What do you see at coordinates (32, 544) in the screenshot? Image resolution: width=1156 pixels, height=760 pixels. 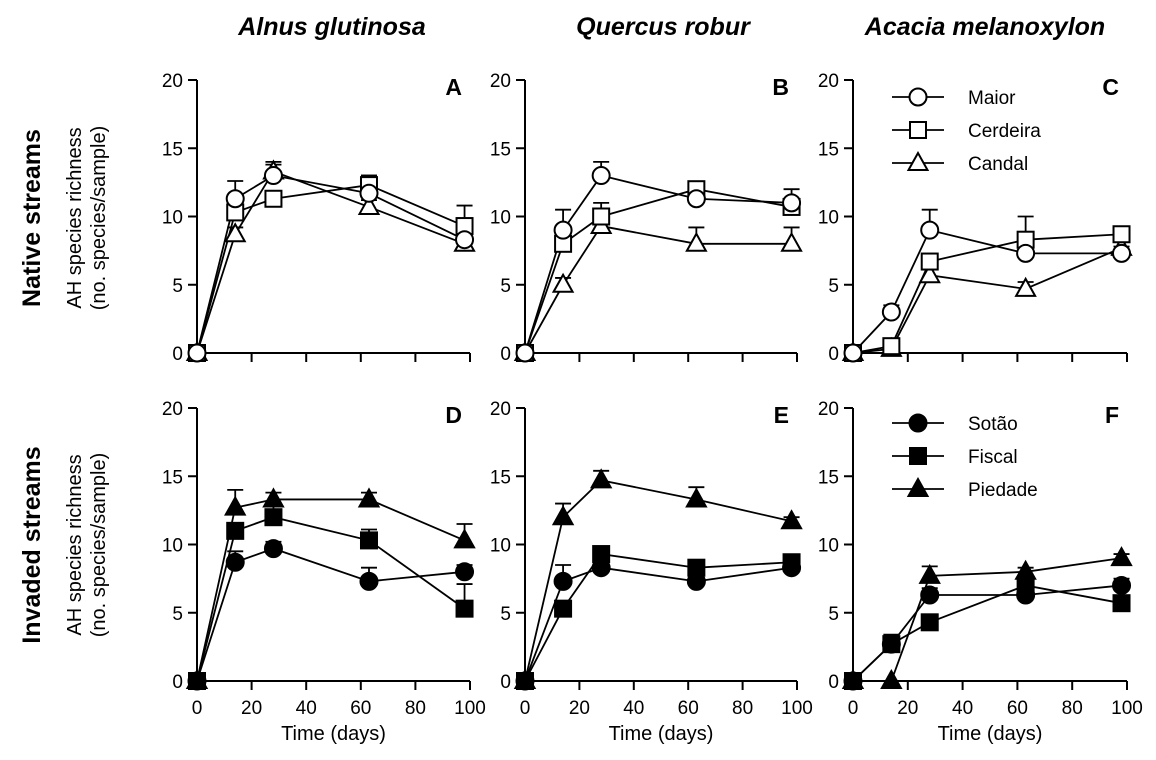 I see `row-title-invaded: Invaded streams` at bounding box center [32, 544].